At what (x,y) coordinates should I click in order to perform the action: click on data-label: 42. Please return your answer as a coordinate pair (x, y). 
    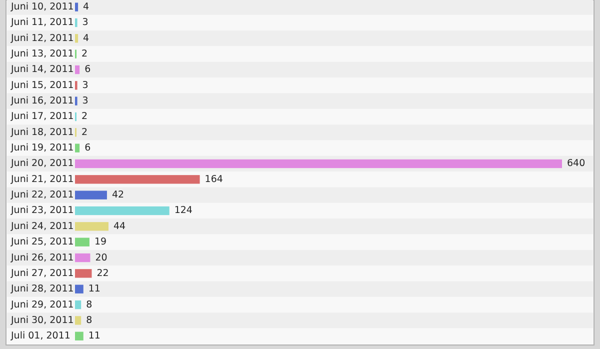
    Looking at the image, I should click on (118, 195).